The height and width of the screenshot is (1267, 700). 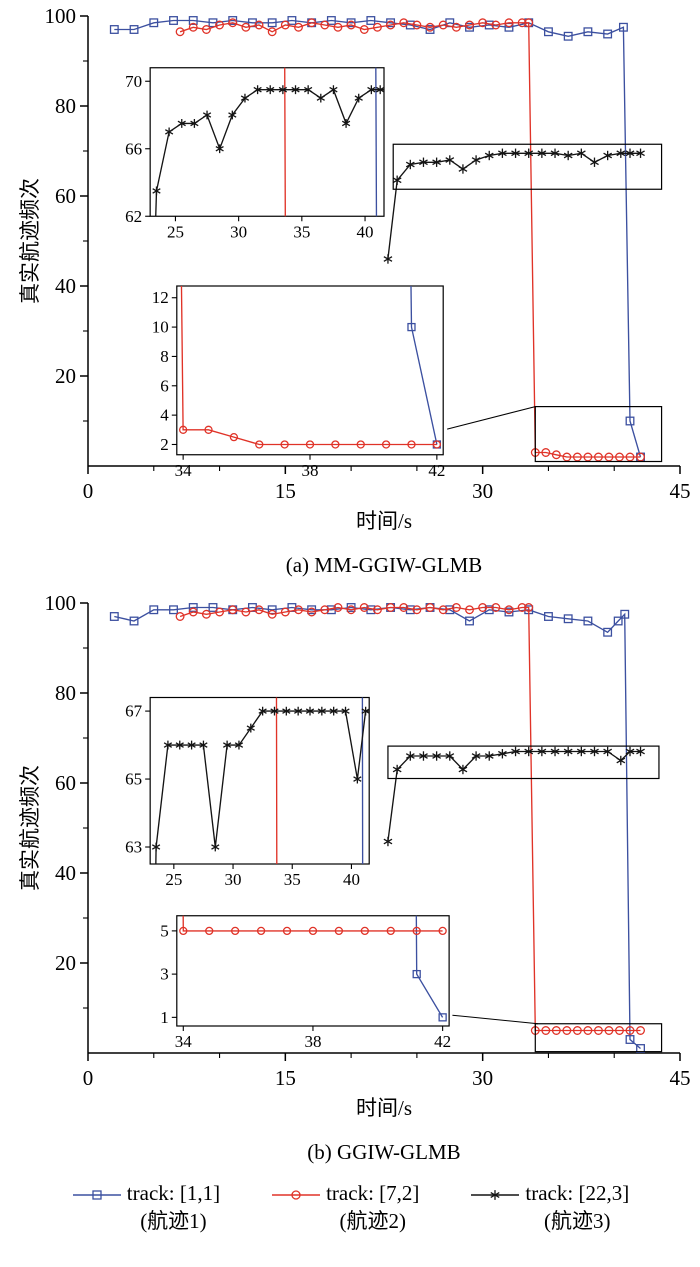 I want to click on legend-item-track-22-3: track: [22,3] (航迹3), so click(x=549, y=1208).